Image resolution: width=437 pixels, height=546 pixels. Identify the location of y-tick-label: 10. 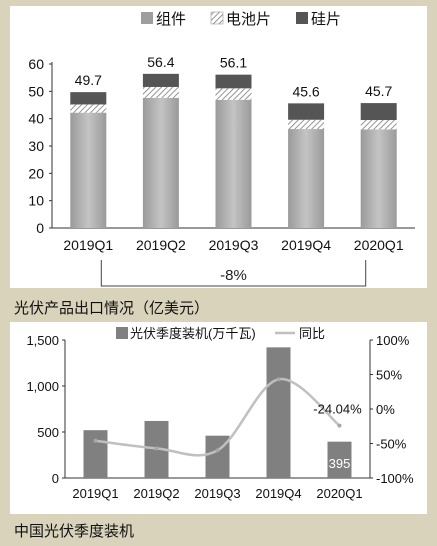
(36, 201).